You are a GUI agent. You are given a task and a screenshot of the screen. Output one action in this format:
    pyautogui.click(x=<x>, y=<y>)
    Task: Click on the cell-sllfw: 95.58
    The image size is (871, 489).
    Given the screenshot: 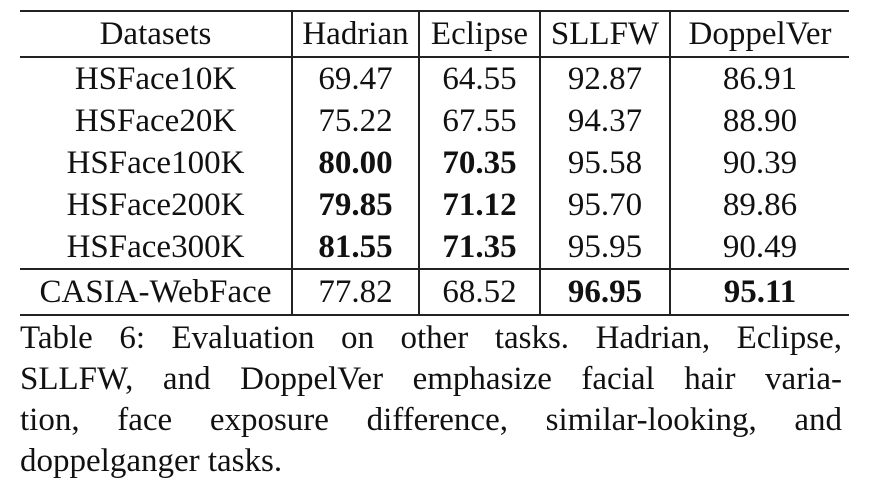 What is the action you would take?
    pyautogui.click(x=604, y=163)
    